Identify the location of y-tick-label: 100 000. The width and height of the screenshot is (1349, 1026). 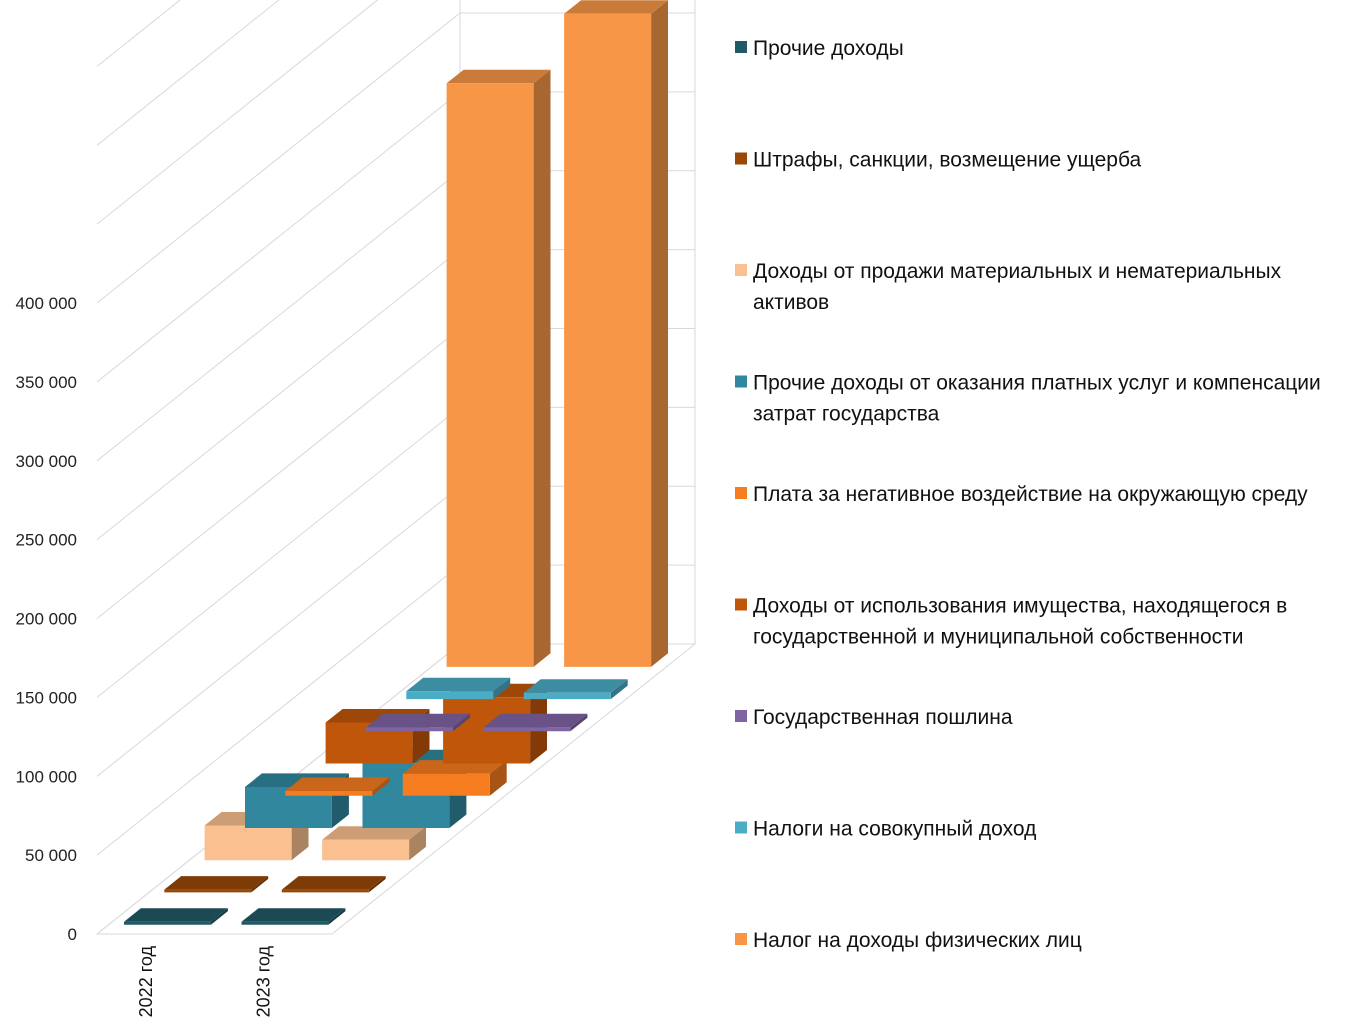
(46, 776).